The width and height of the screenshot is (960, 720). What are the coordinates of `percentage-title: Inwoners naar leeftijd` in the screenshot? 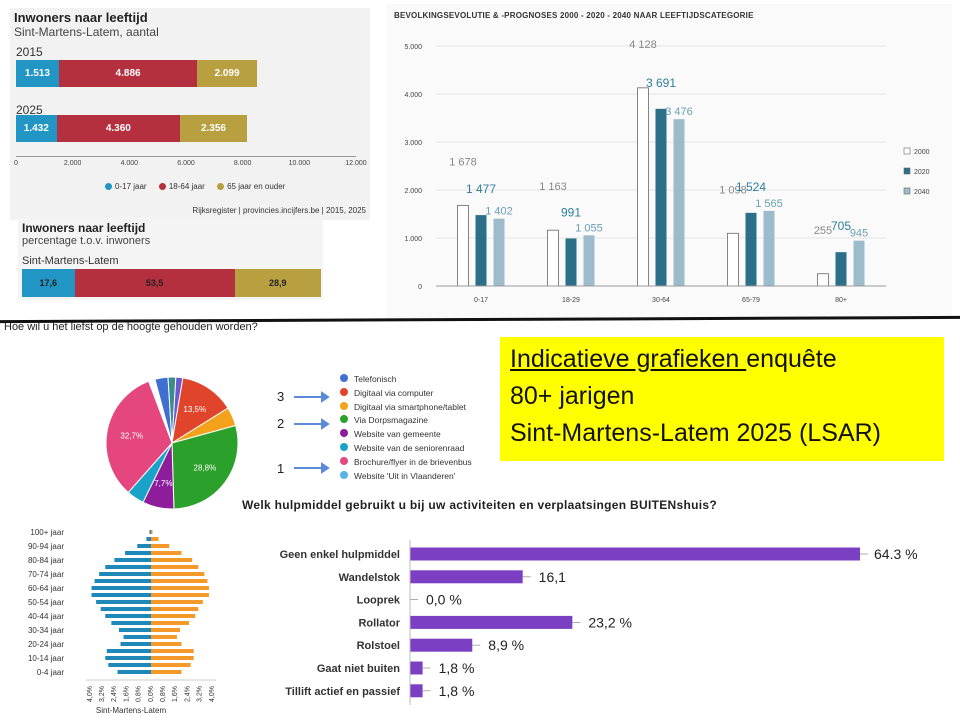 It's located at (84, 228).